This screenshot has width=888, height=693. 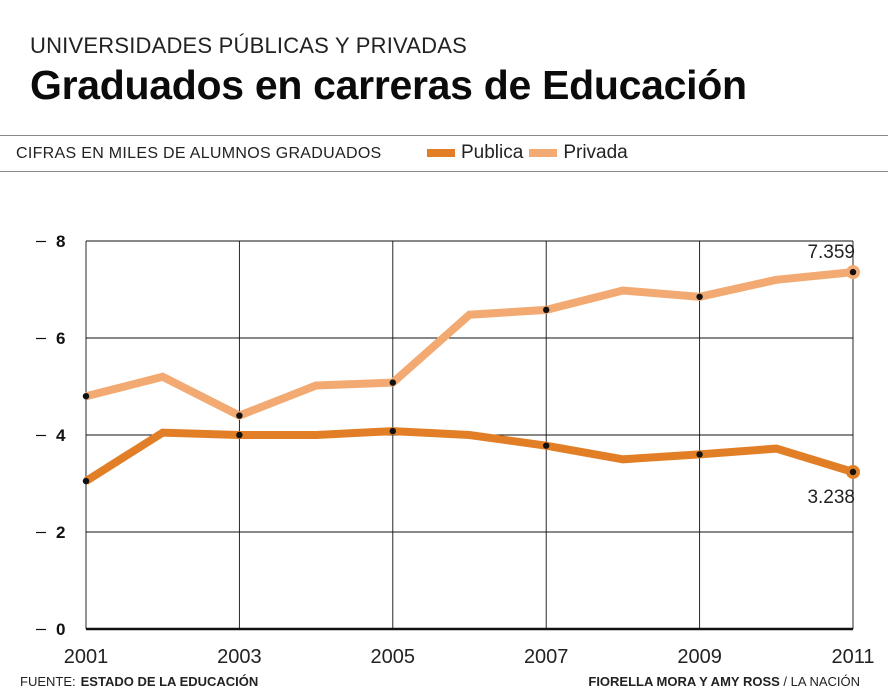 What do you see at coordinates (595, 152) in the screenshot?
I see `legend-label-privada: Privada` at bounding box center [595, 152].